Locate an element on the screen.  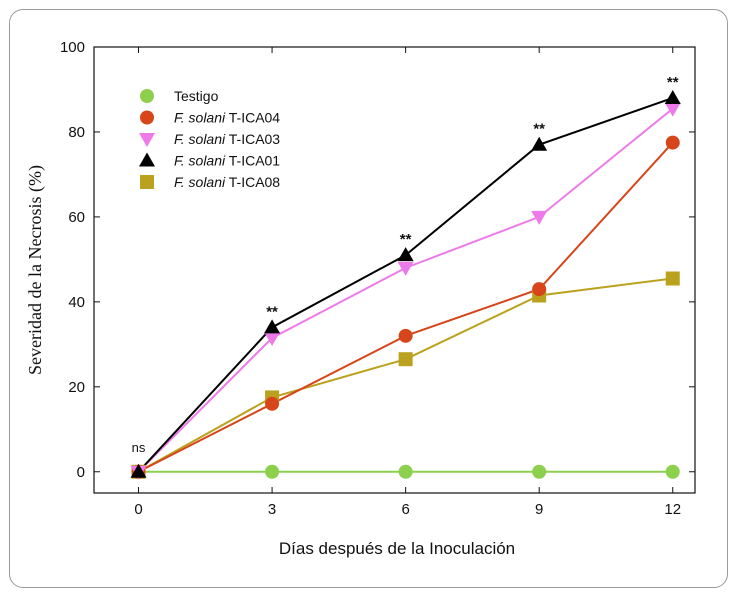
x-axis-title: Días después de la Inoculación is located at coordinates (397, 548).